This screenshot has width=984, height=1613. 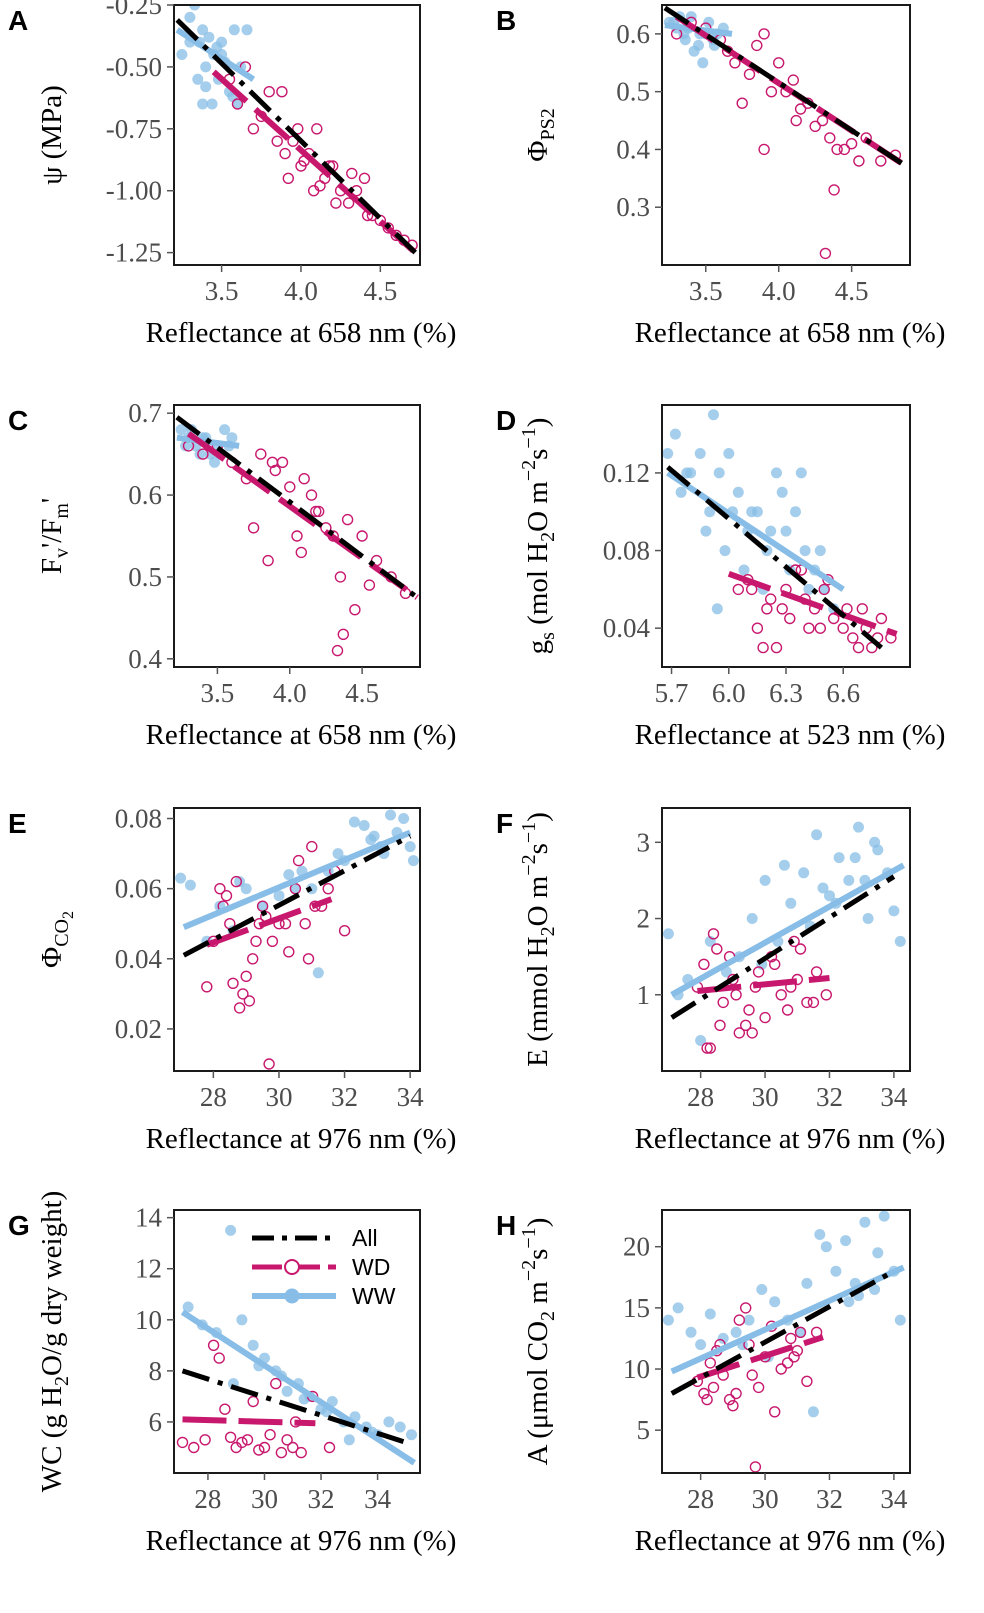 I want to click on y-tick-label-e: 0.04, so click(x=139, y=959).